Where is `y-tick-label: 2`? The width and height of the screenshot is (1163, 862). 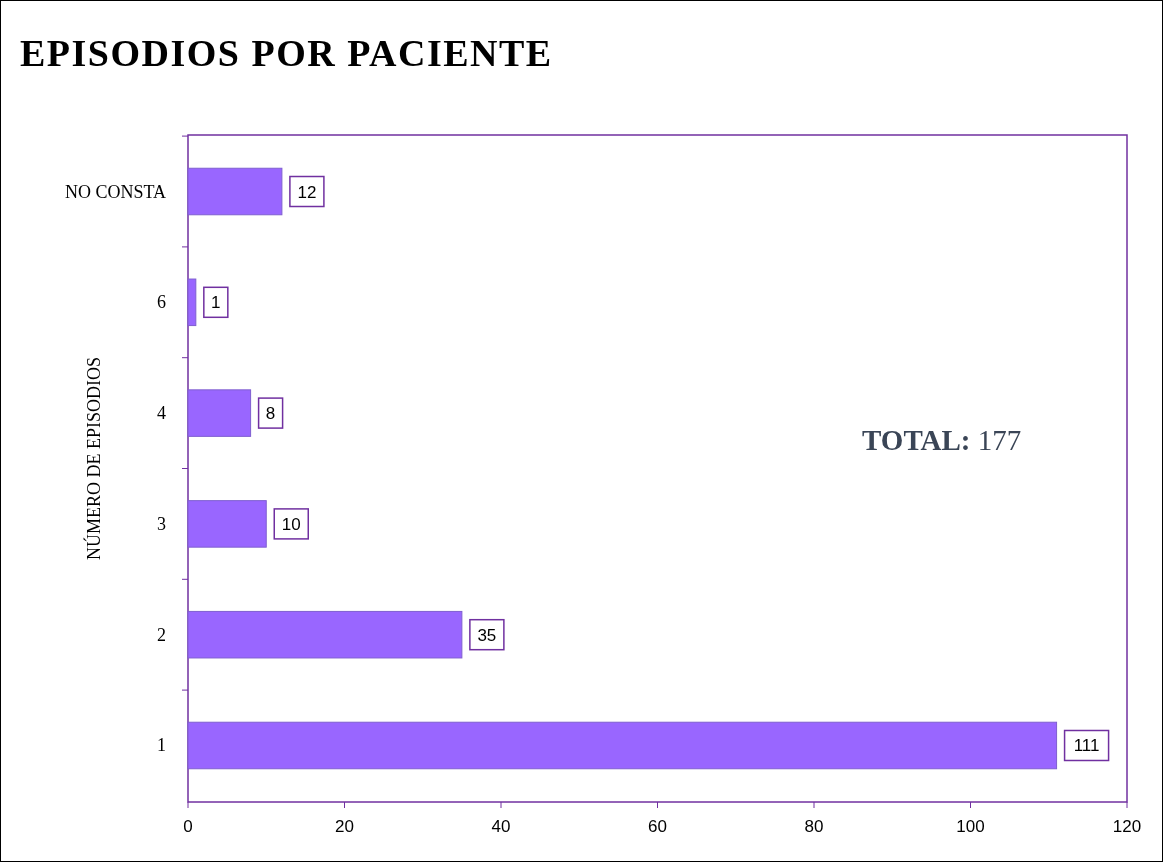
y-tick-label: 2 is located at coordinates (161, 634).